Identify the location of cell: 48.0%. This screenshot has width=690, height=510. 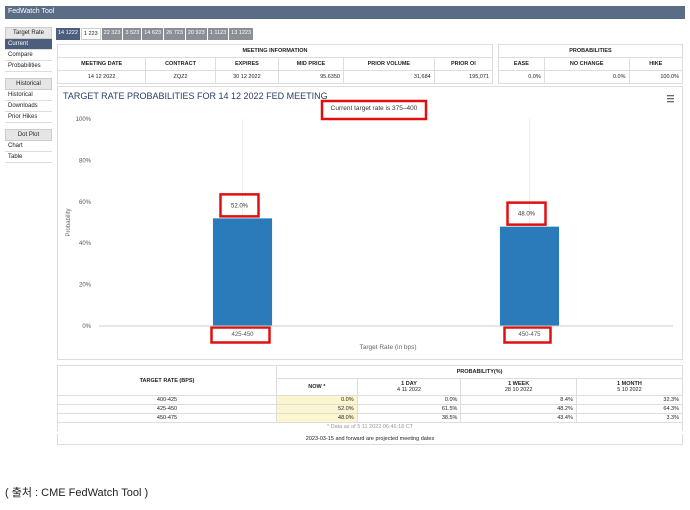
(317, 418).